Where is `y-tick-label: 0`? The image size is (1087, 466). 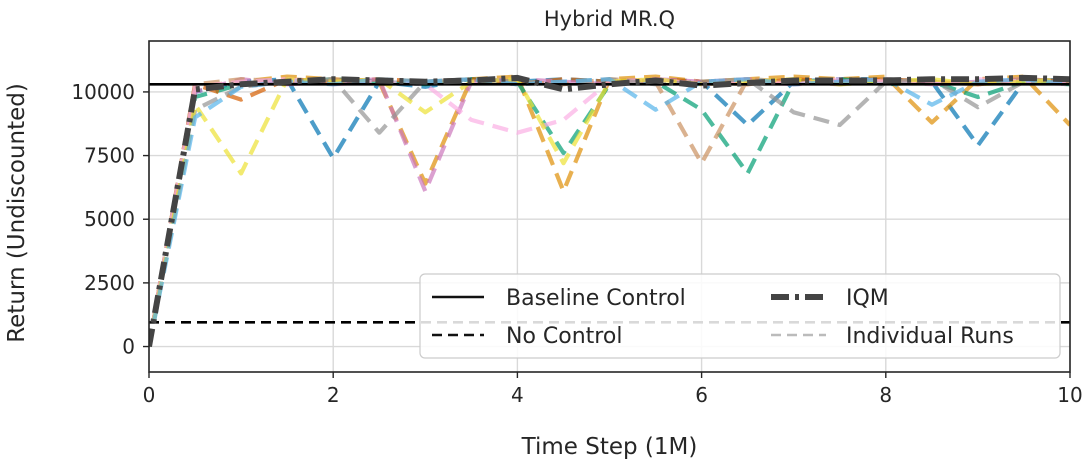 y-tick-label: 0 is located at coordinates (128, 347).